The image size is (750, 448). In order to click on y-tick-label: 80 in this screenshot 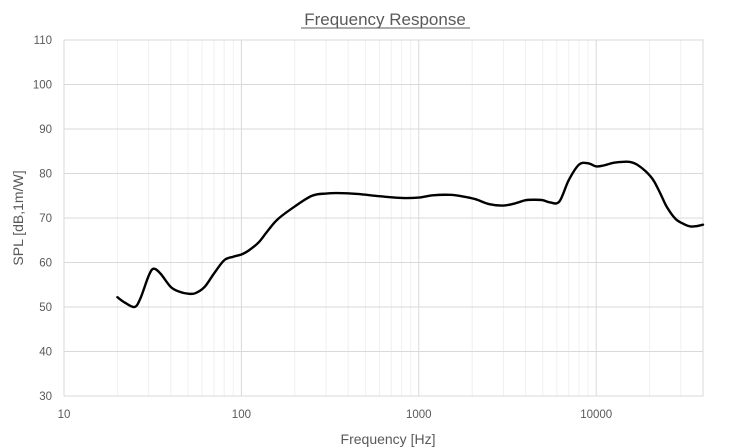, I will do `click(45, 175)`.